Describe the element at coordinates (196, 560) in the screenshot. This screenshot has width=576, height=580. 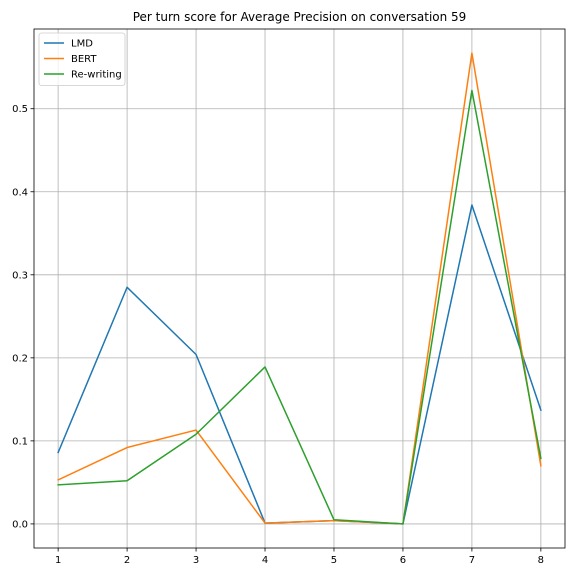
I see `x-tick-label: 3` at that location.